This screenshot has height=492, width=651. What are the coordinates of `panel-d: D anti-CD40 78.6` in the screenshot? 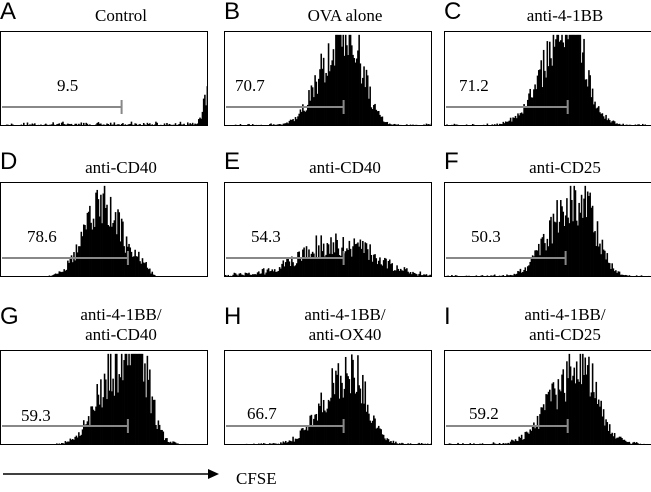 It's located at (106, 230).